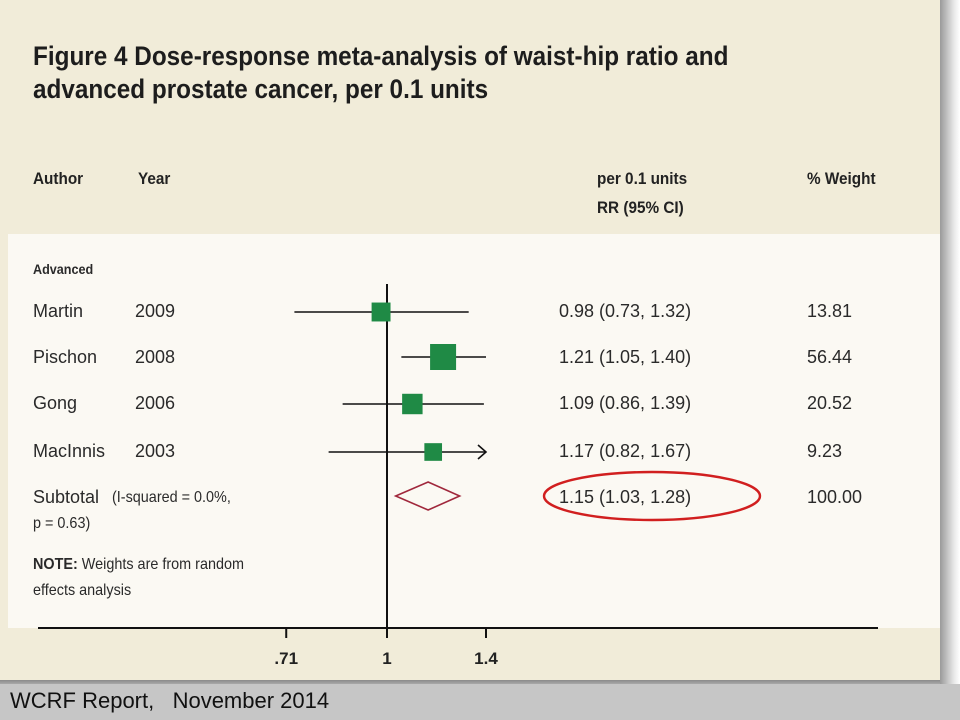 This screenshot has height=720, width=960. I want to click on study-weight: 20.52, so click(830, 403).